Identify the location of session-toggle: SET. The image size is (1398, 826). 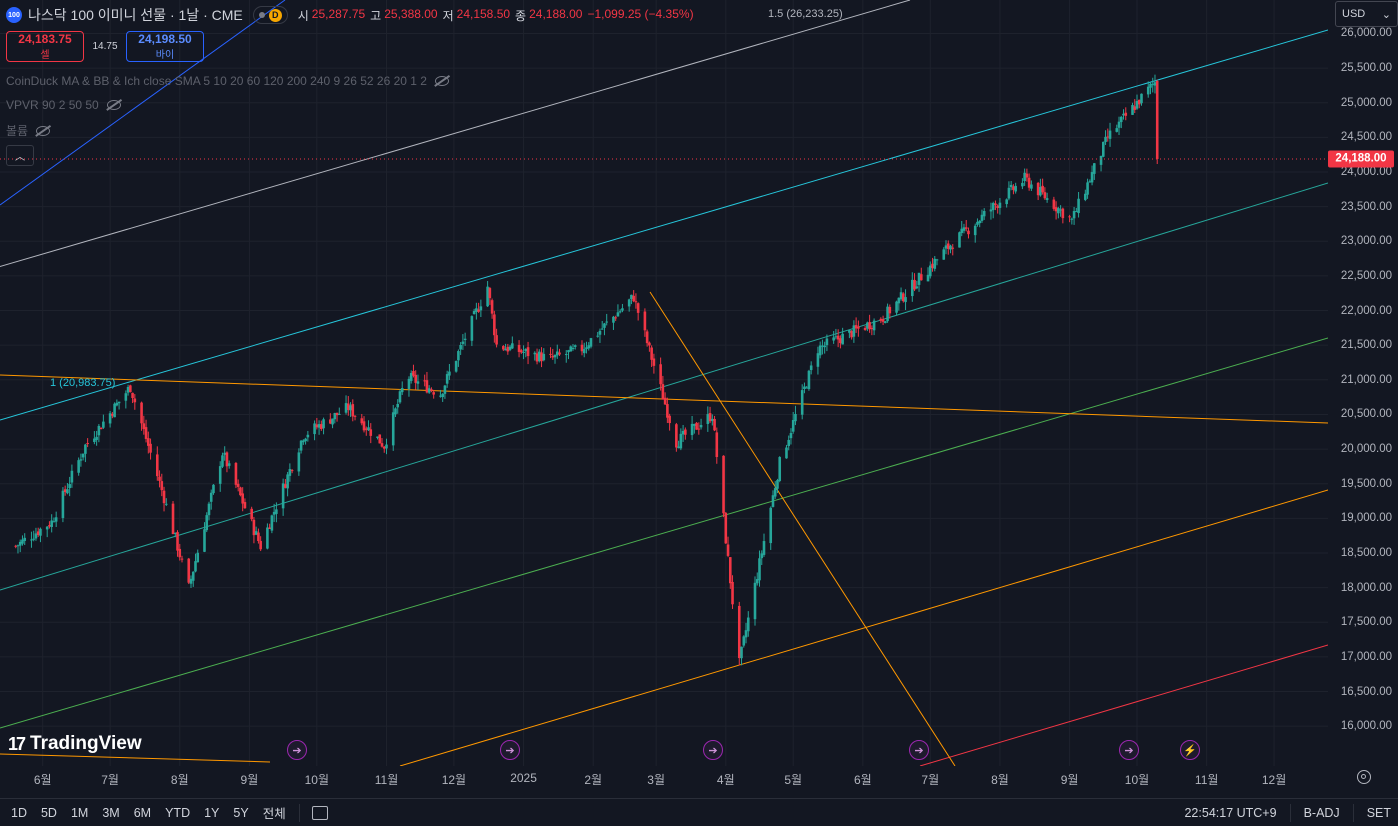
(1378, 812).